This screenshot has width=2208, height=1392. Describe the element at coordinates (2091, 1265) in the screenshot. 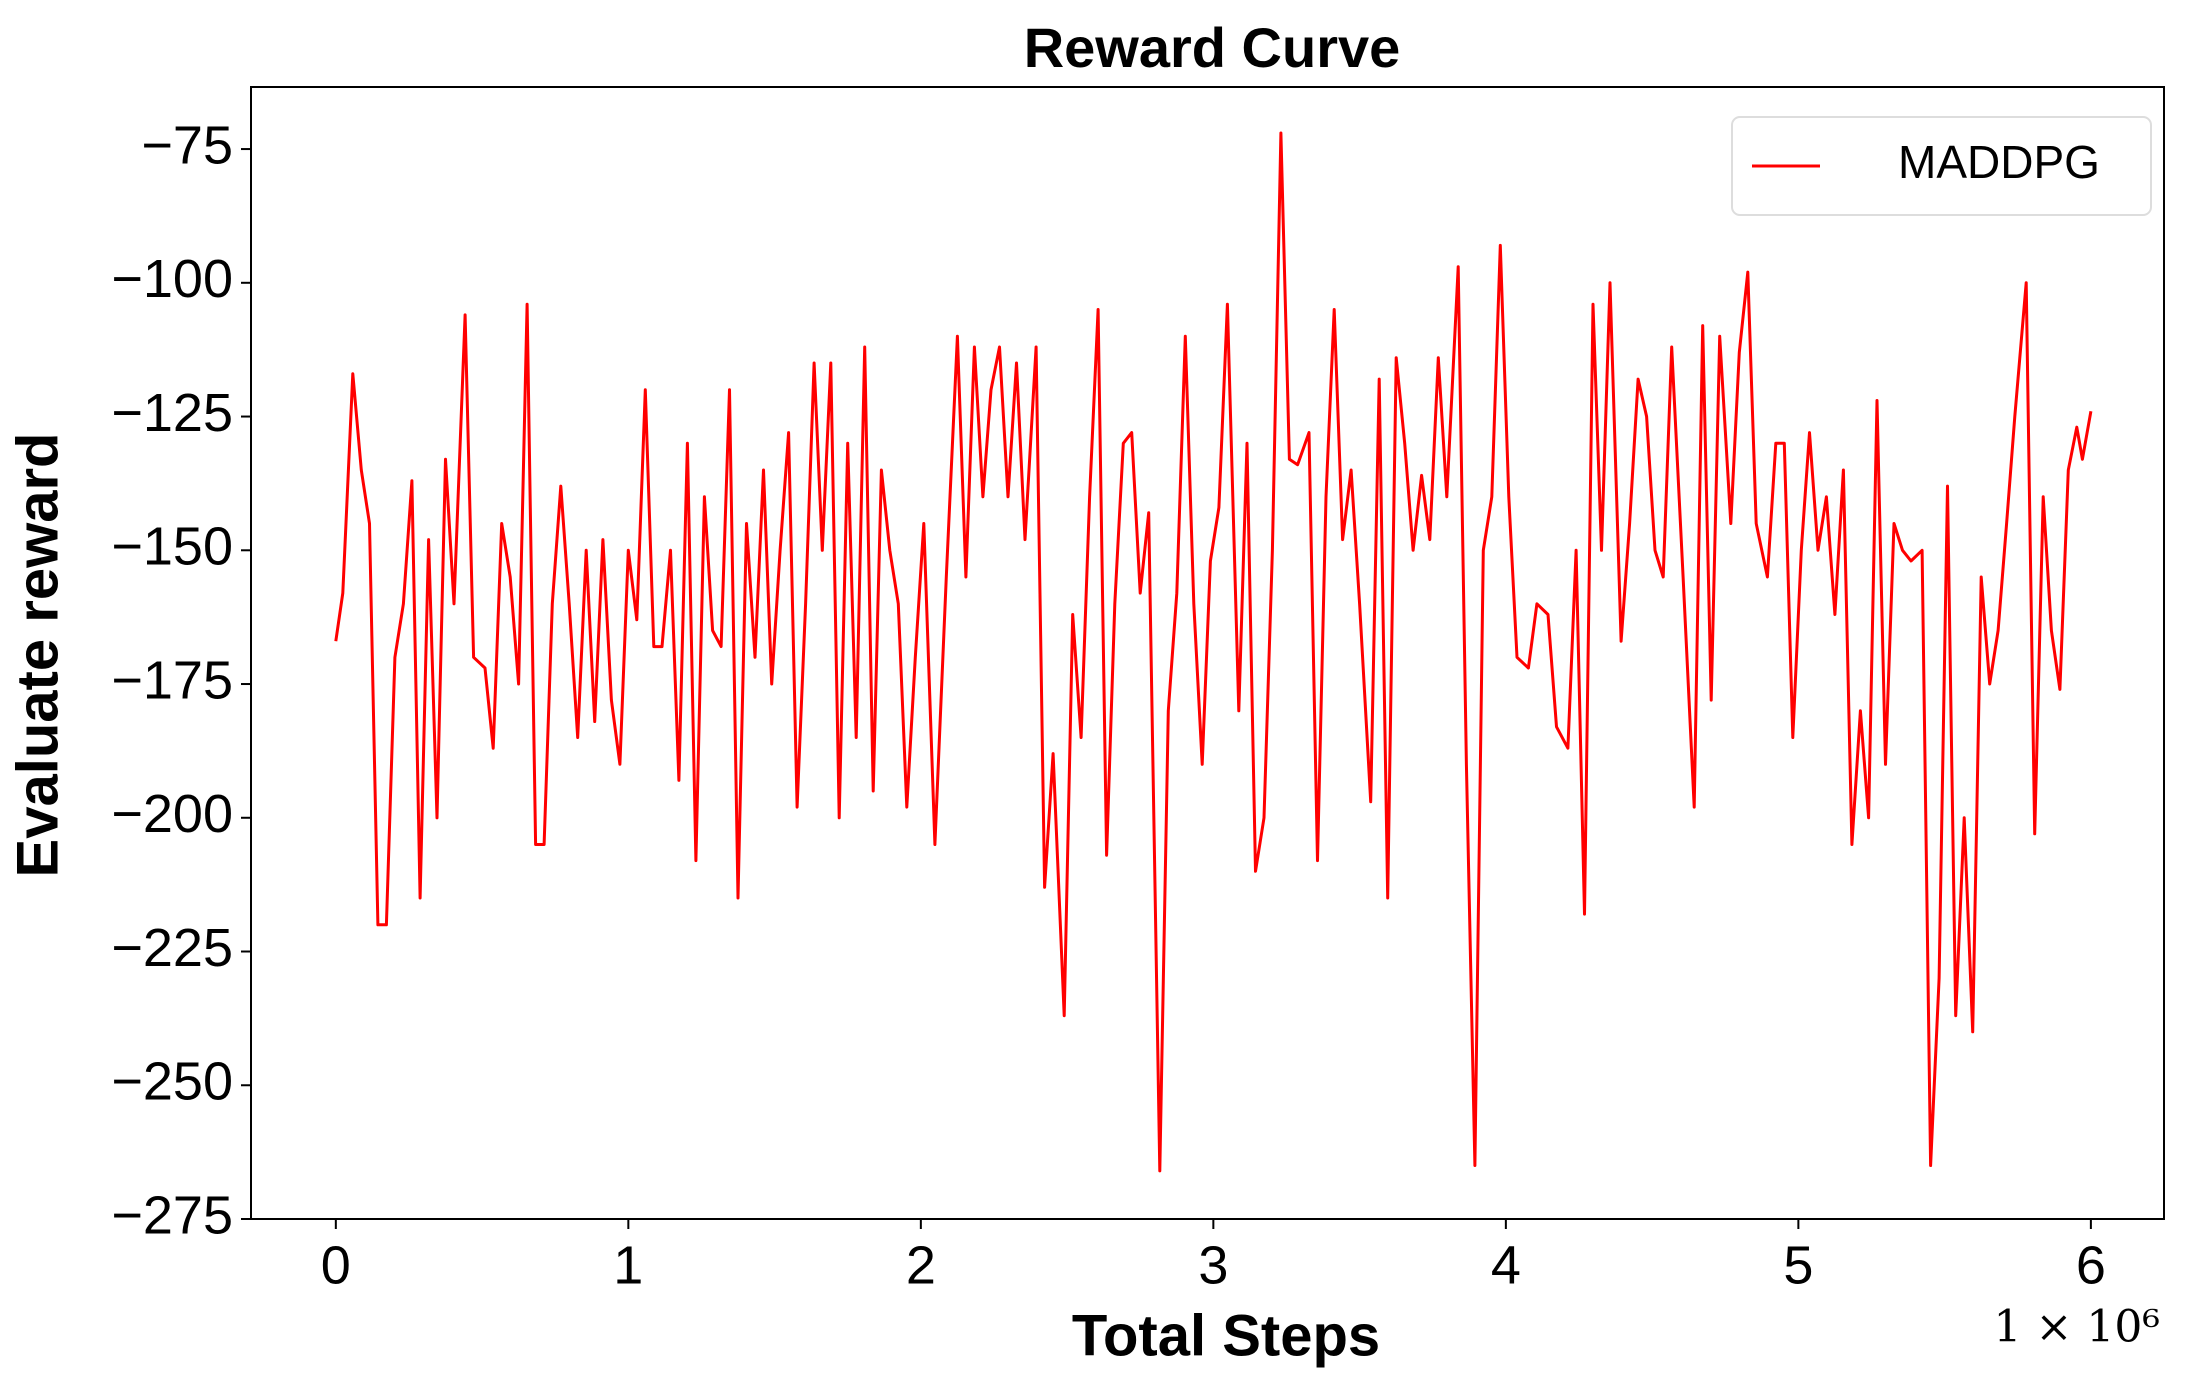

I see `x-tick-label: 6` at that location.